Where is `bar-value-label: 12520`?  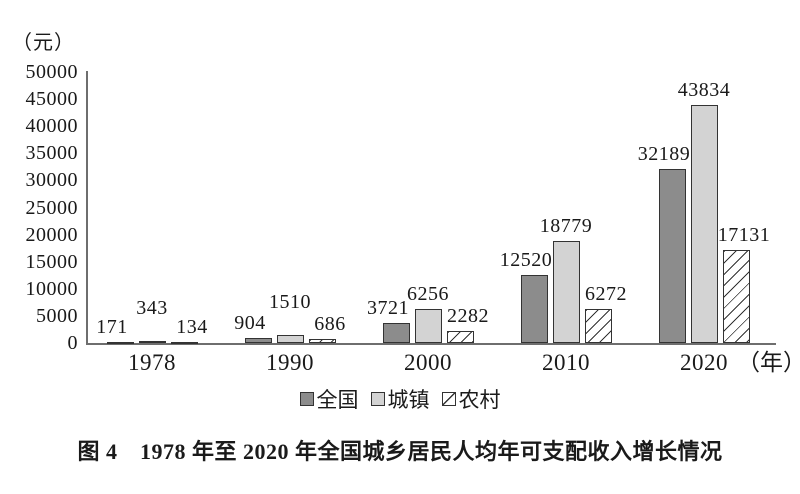 bar-value-label: 12520 is located at coordinates (526, 260).